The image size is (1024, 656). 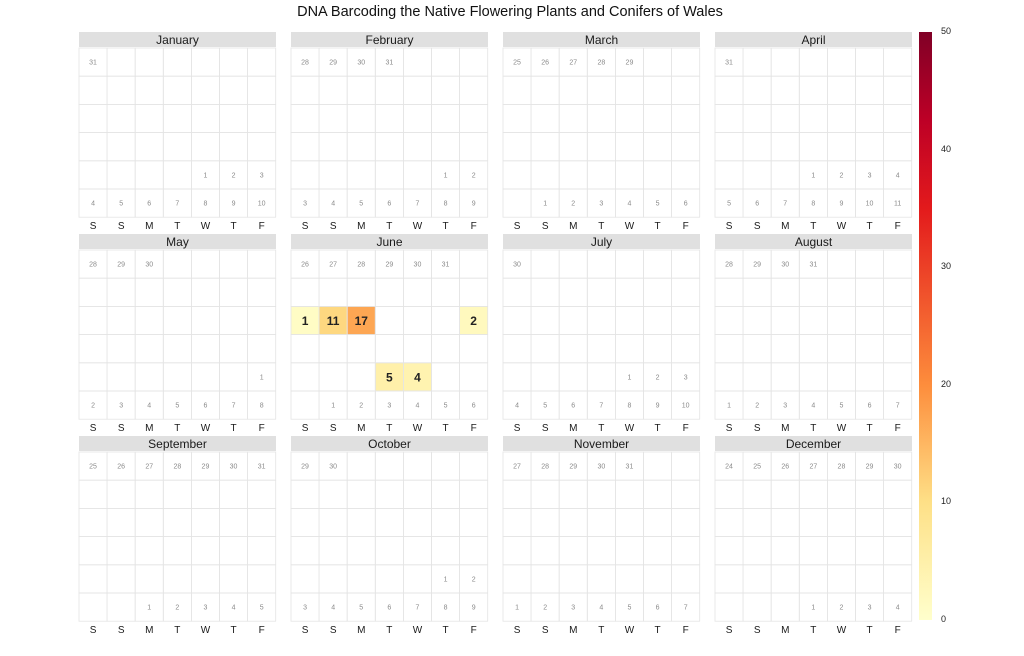 What do you see at coordinates (601, 242) in the screenshot?
I see `month-label: July` at bounding box center [601, 242].